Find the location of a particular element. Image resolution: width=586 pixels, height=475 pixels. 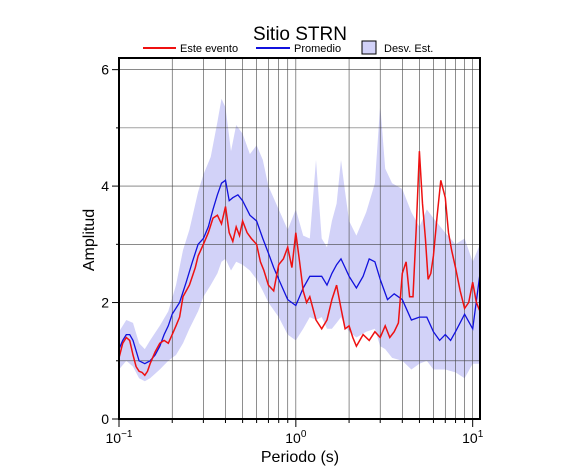

x-axis-label: Periodo (s) is located at coordinates (300, 457).